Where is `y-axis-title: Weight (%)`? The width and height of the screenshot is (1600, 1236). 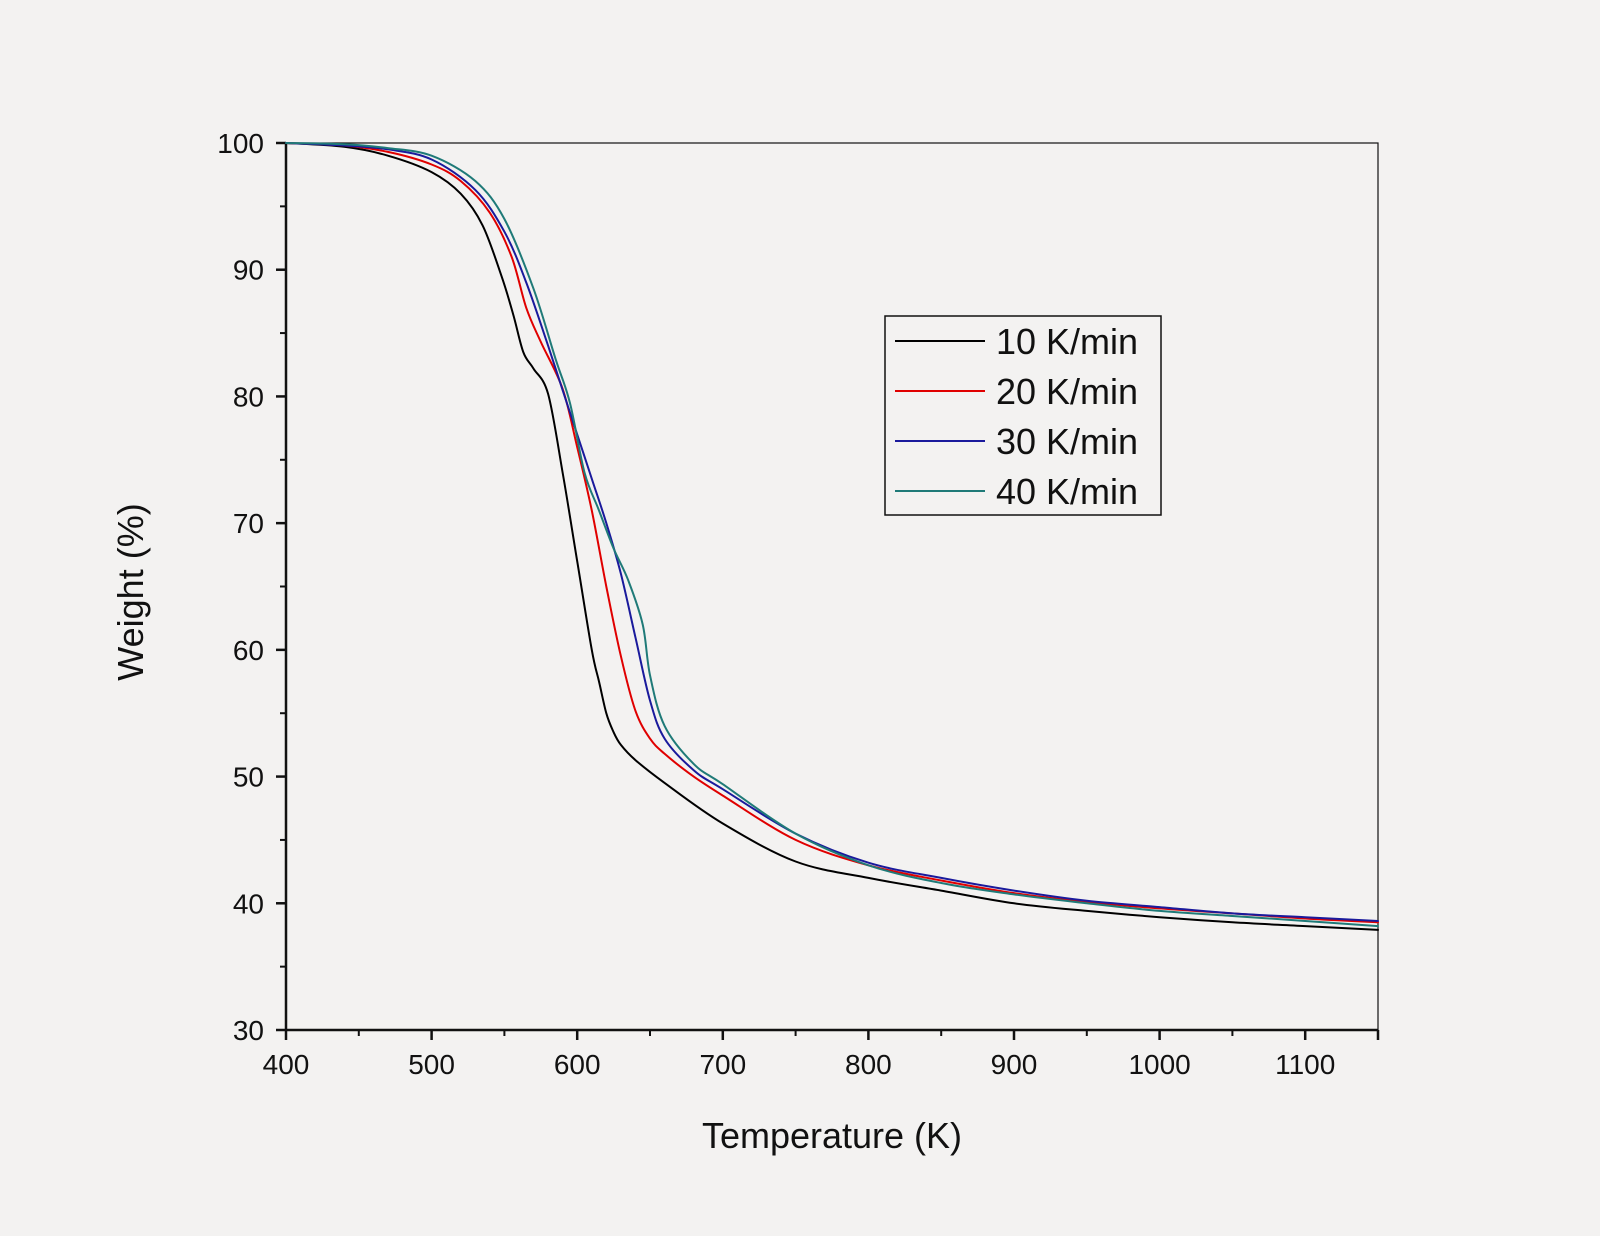 y-axis-title: Weight (%) is located at coordinates (130, 591).